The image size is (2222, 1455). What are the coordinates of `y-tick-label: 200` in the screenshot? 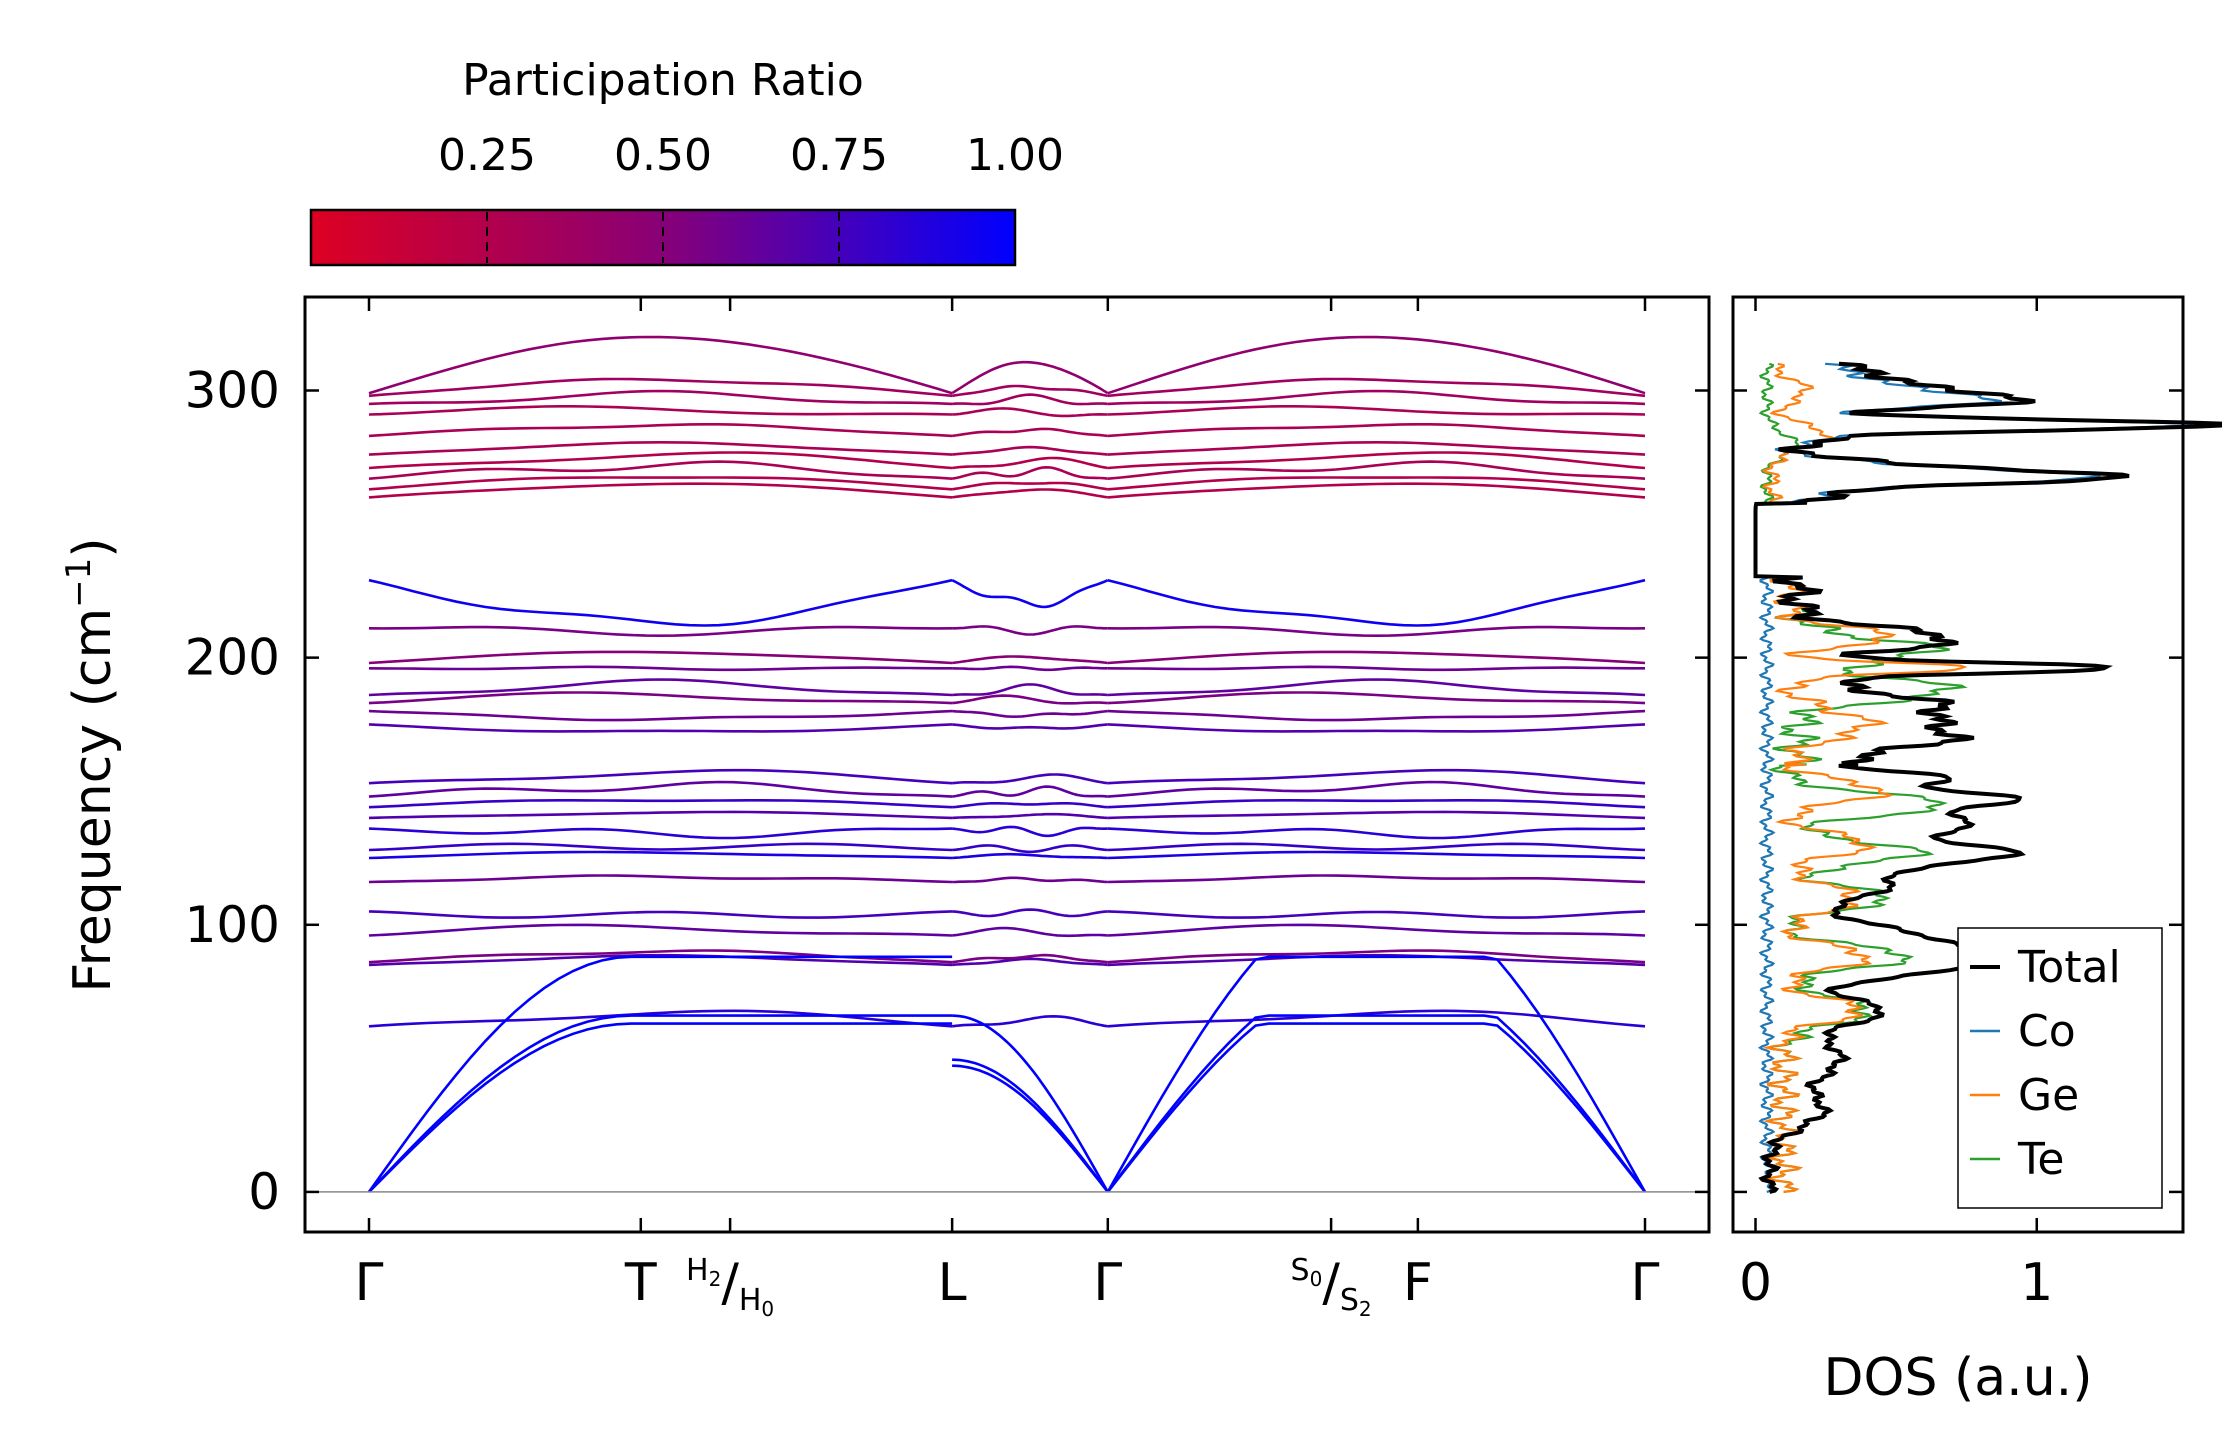 It's located at (232, 658).